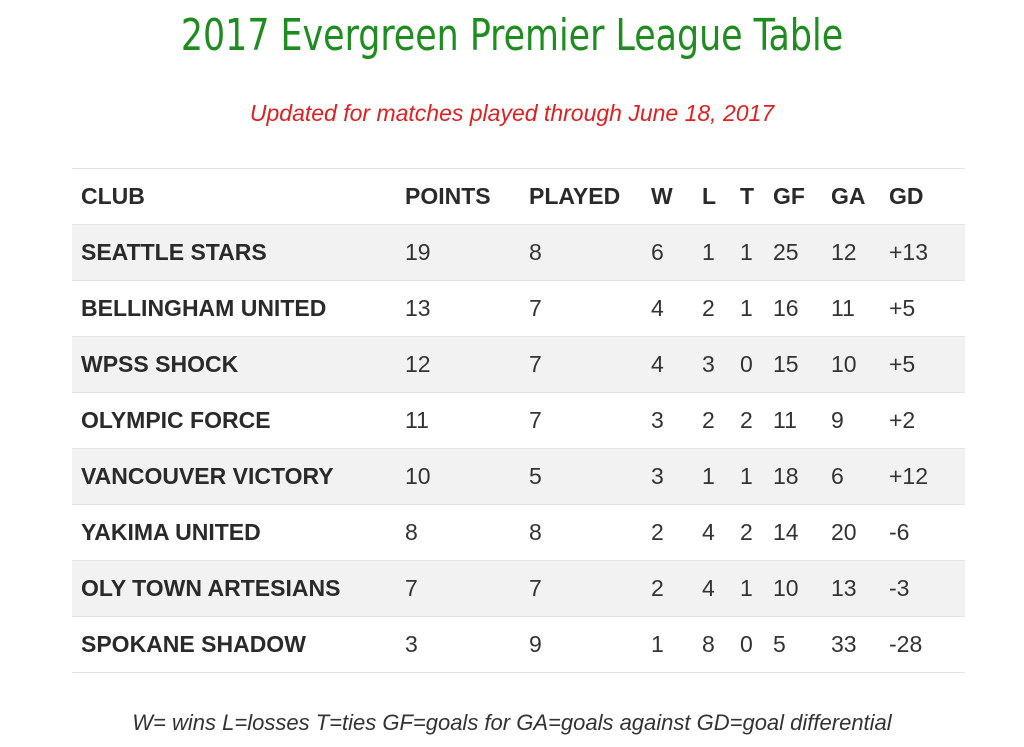  I want to click on cell-played: 5, so click(590, 476).